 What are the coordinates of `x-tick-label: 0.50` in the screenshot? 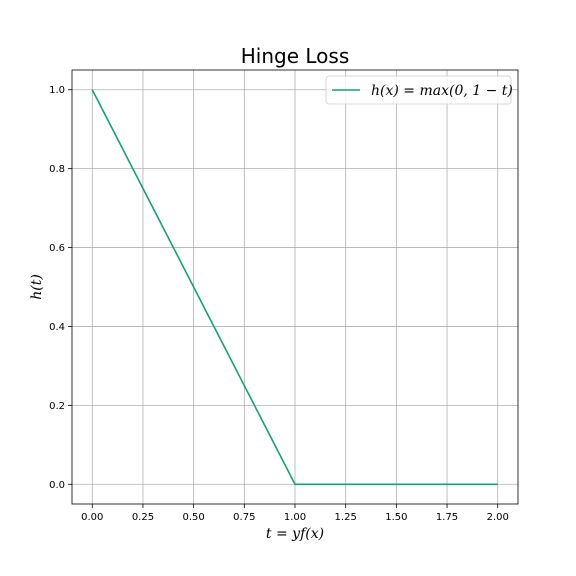 It's located at (194, 517).